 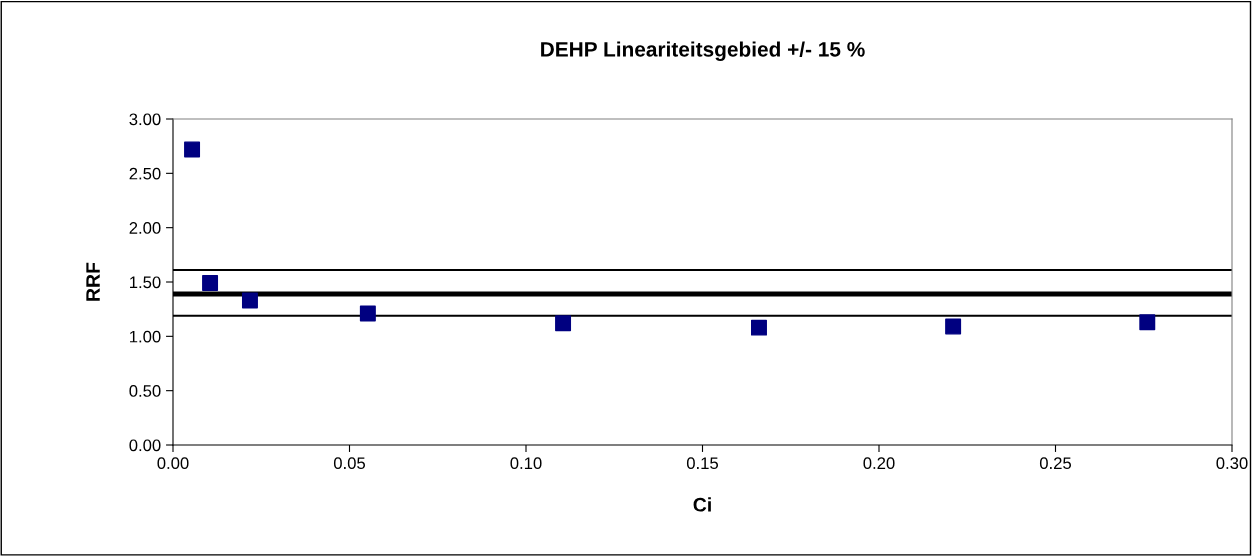 I want to click on y-axis-title: RRF, so click(x=93, y=281).